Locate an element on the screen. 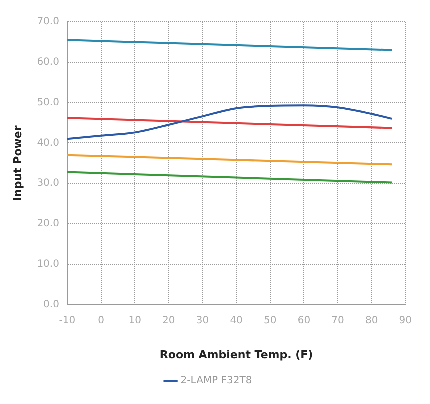 The width and height of the screenshot is (430, 404). y-tick-label: 40.0 is located at coordinates (48, 143).